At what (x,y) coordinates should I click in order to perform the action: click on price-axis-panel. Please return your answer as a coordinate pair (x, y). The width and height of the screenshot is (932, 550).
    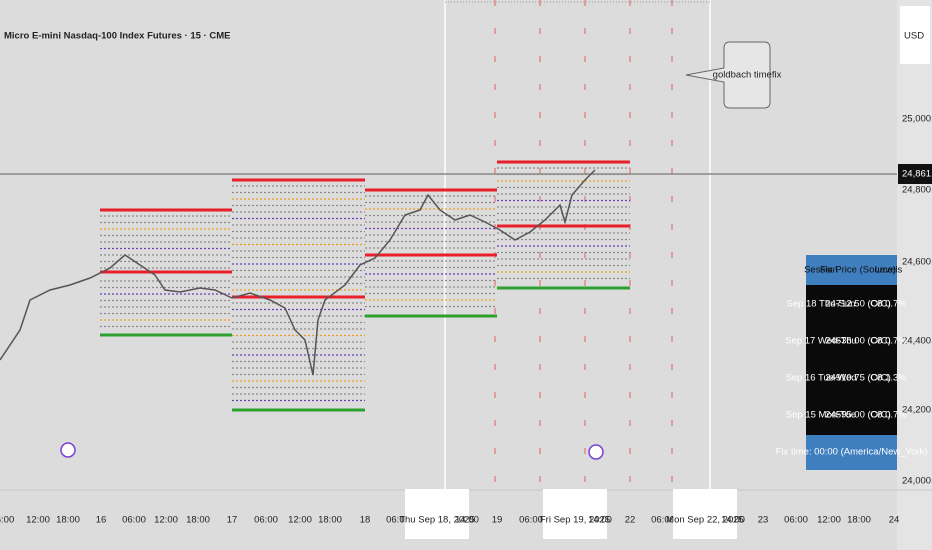
    Looking at the image, I should click on (914, 275).